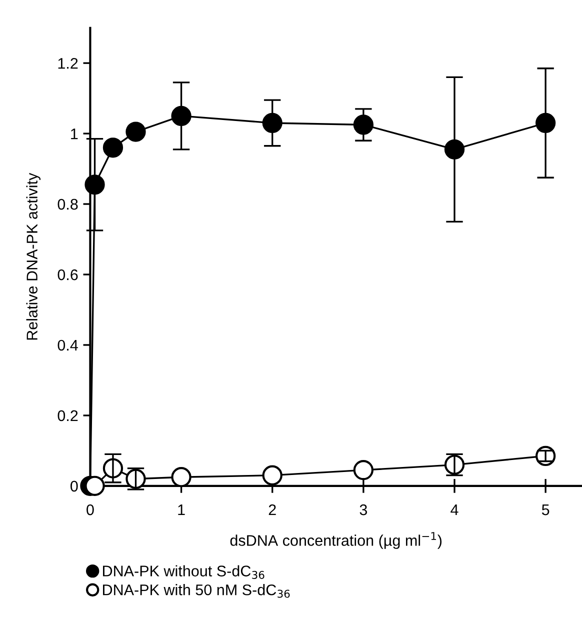 This screenshot has height=619, width=582. What do you see at coordinates (272, 510) in the screenshot?
I see `x-tick-label: 2` at bounding box center [272, 510].